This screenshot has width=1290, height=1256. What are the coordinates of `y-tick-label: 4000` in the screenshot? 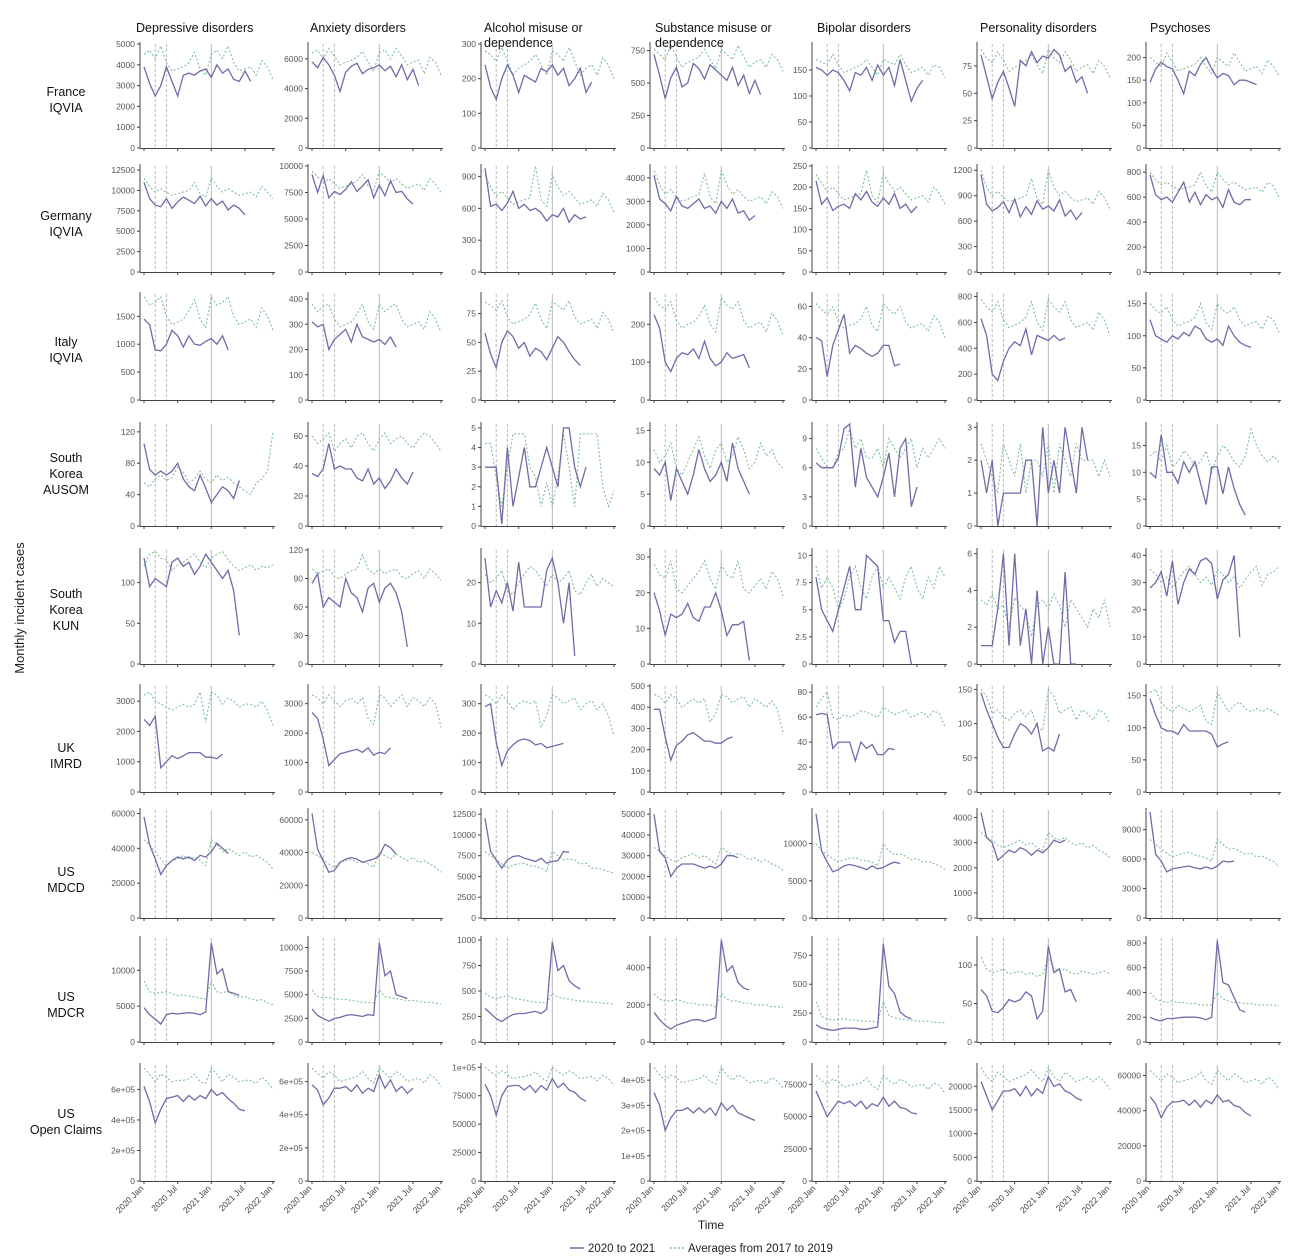 It's located at (635, 968).